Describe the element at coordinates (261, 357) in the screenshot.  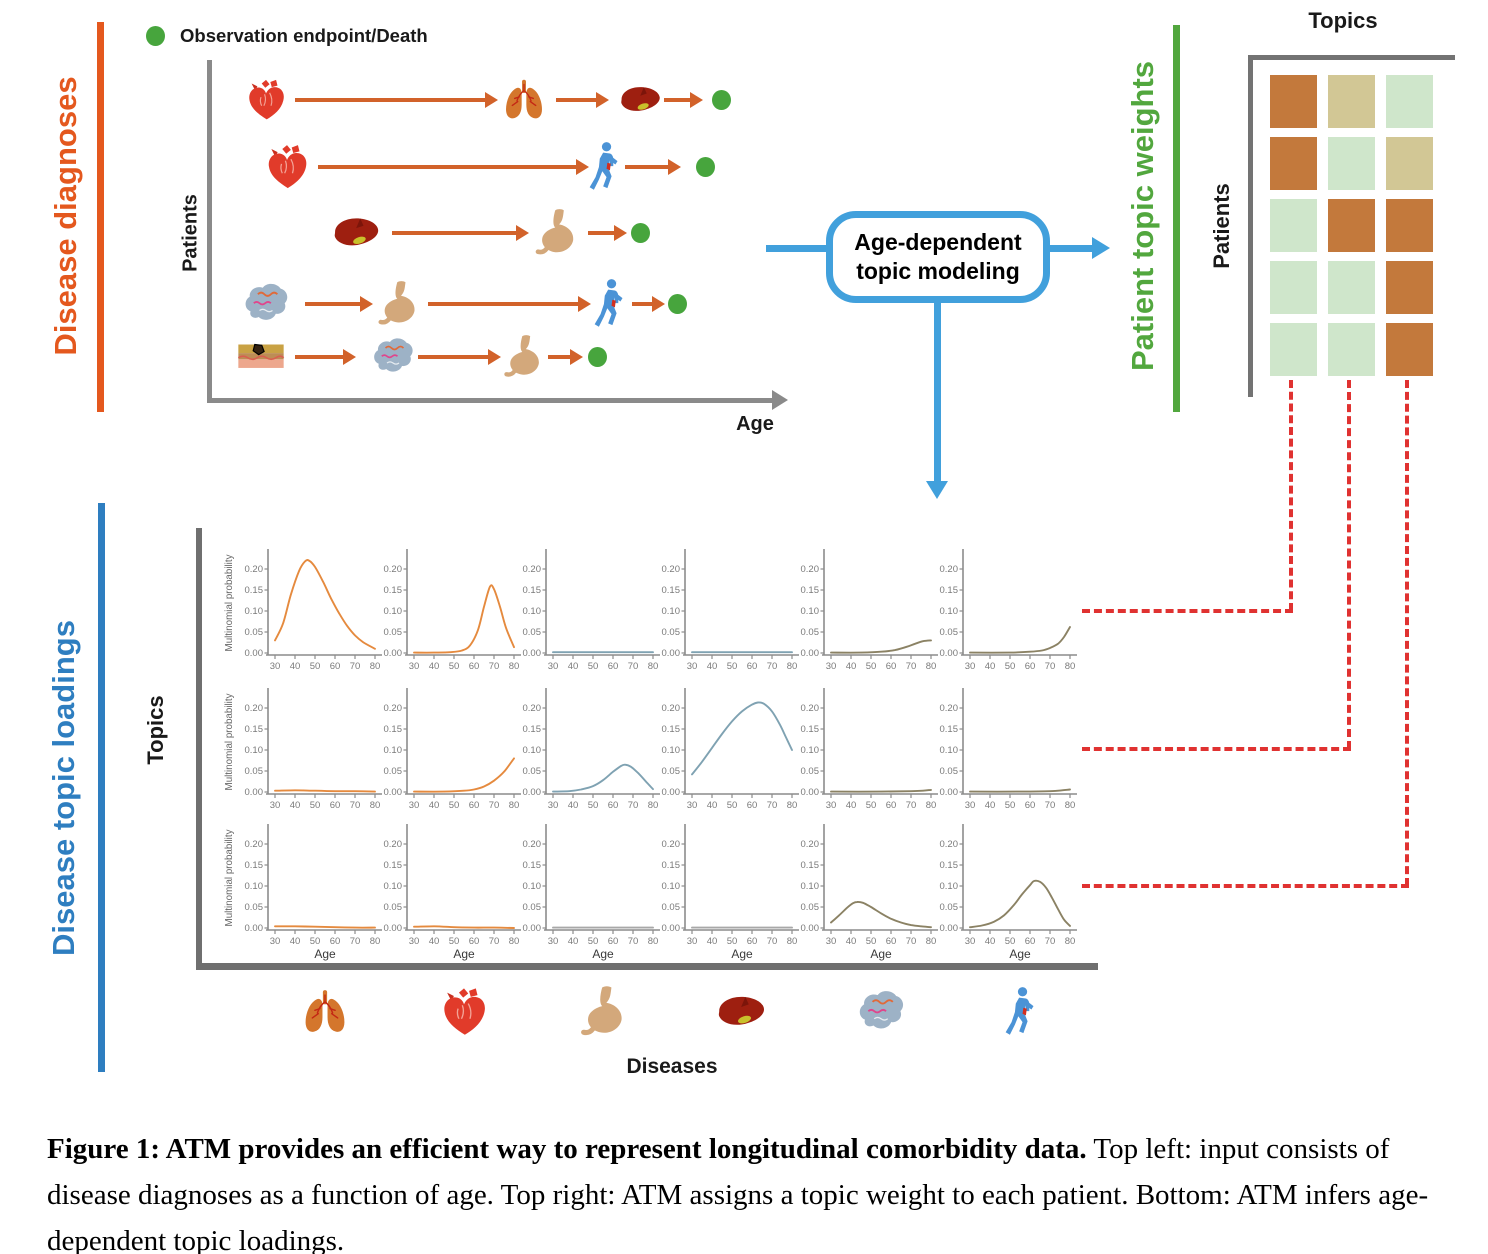
I see `skin-icon` at that location.